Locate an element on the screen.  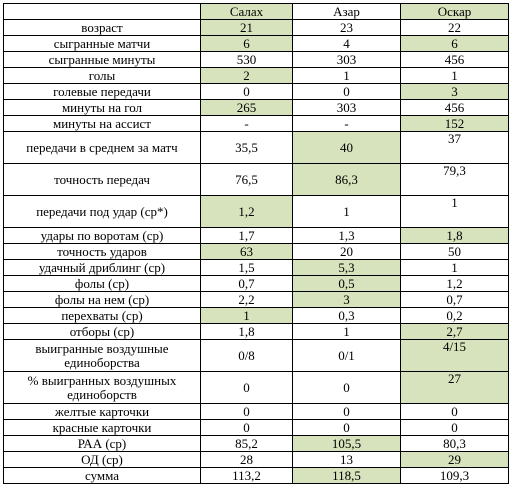
value-oscar: 27 is located at coordinates (454, 387).